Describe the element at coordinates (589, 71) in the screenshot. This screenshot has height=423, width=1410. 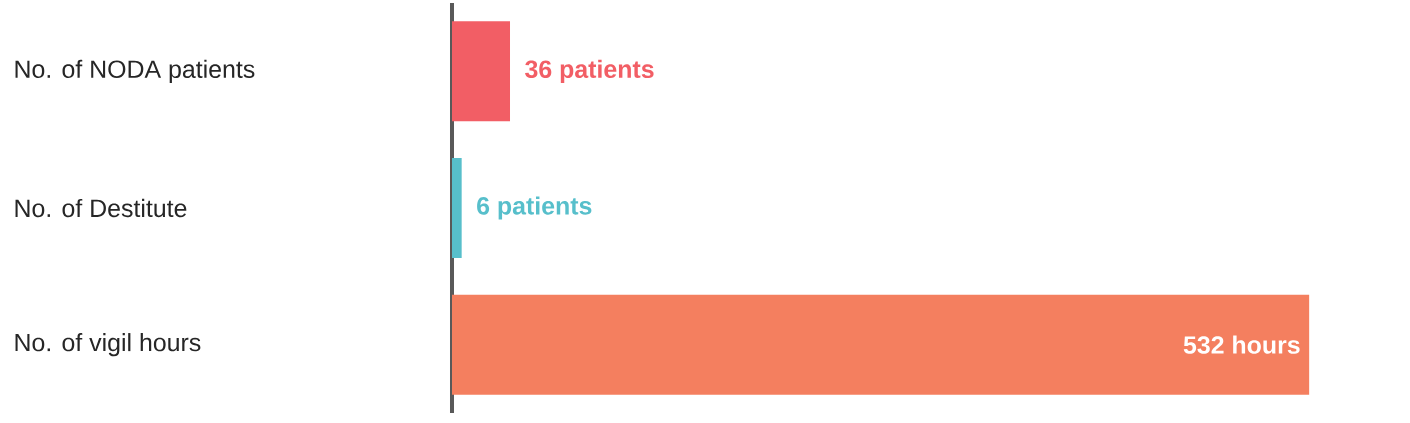
I see `data-label: 36 patients` at that location.